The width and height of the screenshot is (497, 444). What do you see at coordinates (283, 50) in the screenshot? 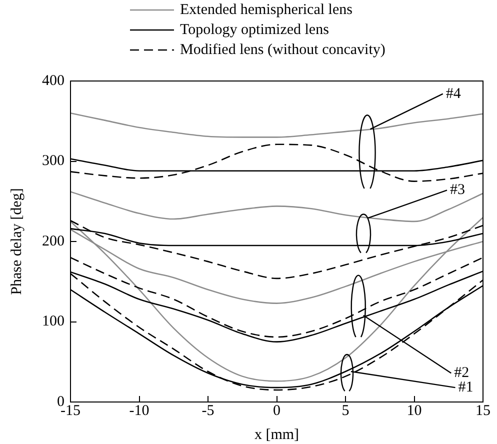
I see `legend-label: Modified lens (without concavity)` at bounding box center [283, 50].